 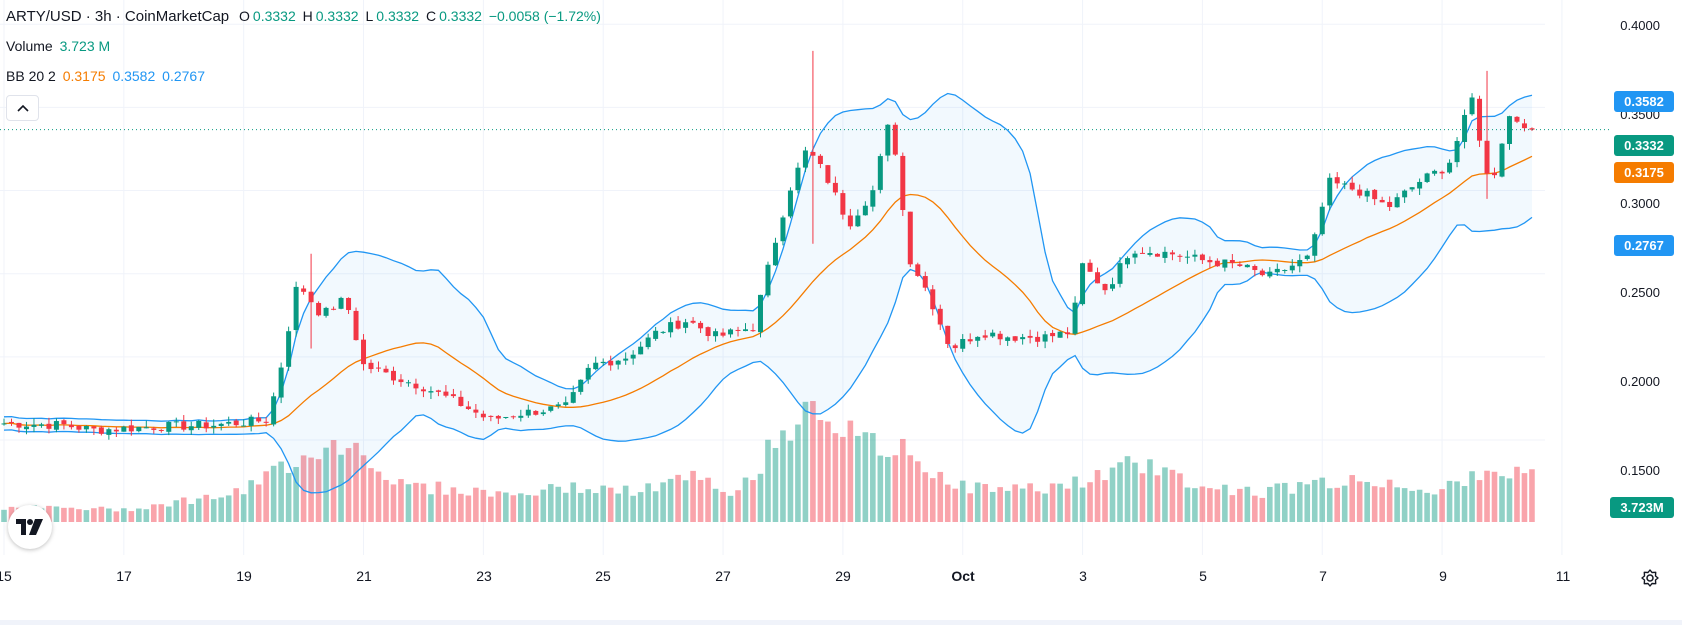 I want to click on low-label: L, so click(x=369, y=16).